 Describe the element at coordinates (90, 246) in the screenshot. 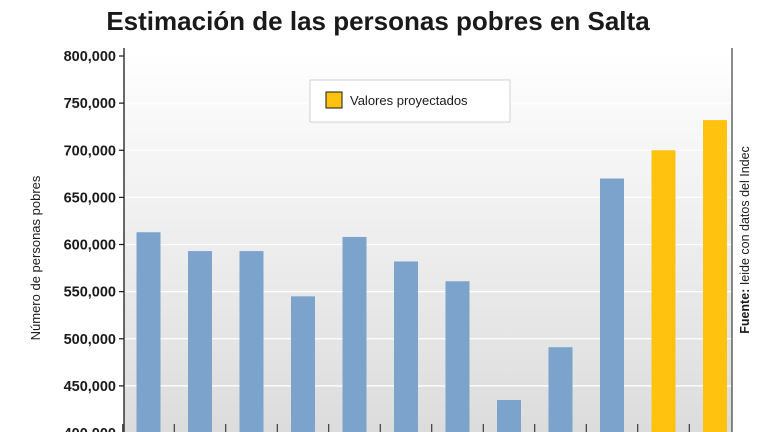

I see `y-tick-label: 600,000` at that location.